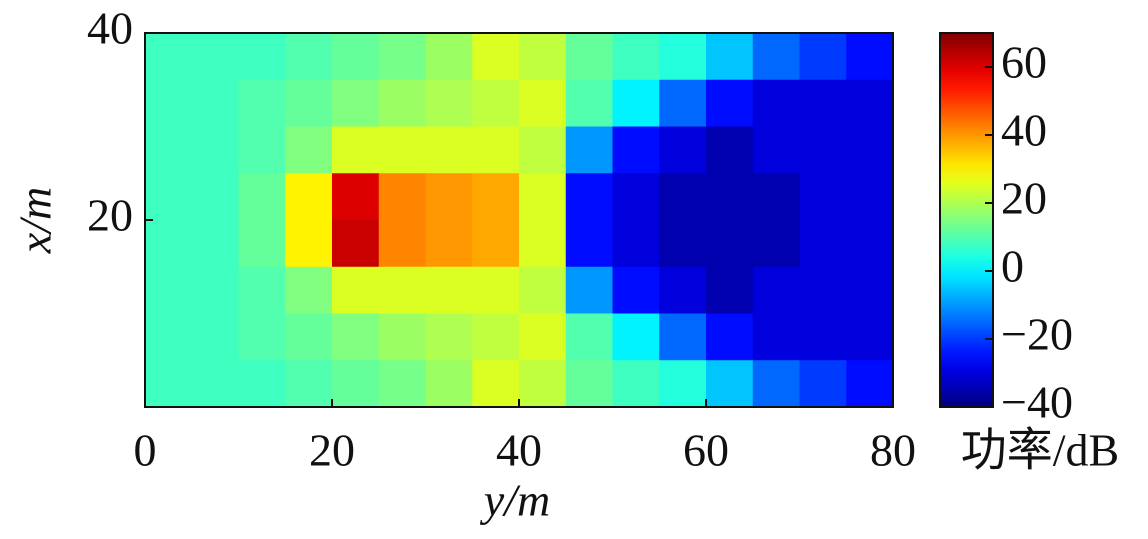  What do you see at coordinates (893, 450) in the screenshot?
I see `x-tick-label: 80` at bounding box center [893, 450].